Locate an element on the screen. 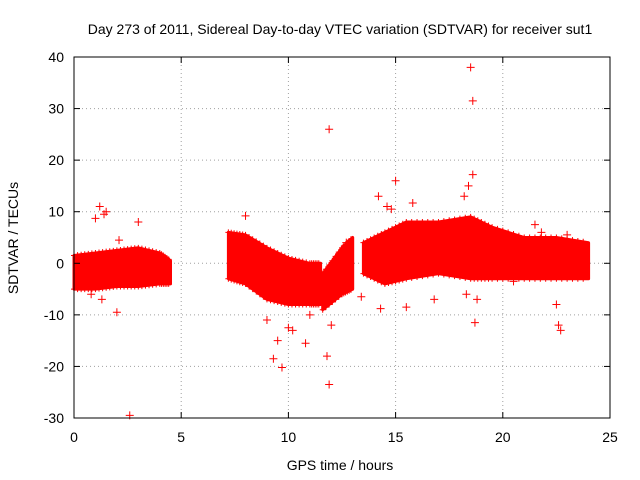  x-axis-label: GPS time / hours is located at coordinates (340, 465).